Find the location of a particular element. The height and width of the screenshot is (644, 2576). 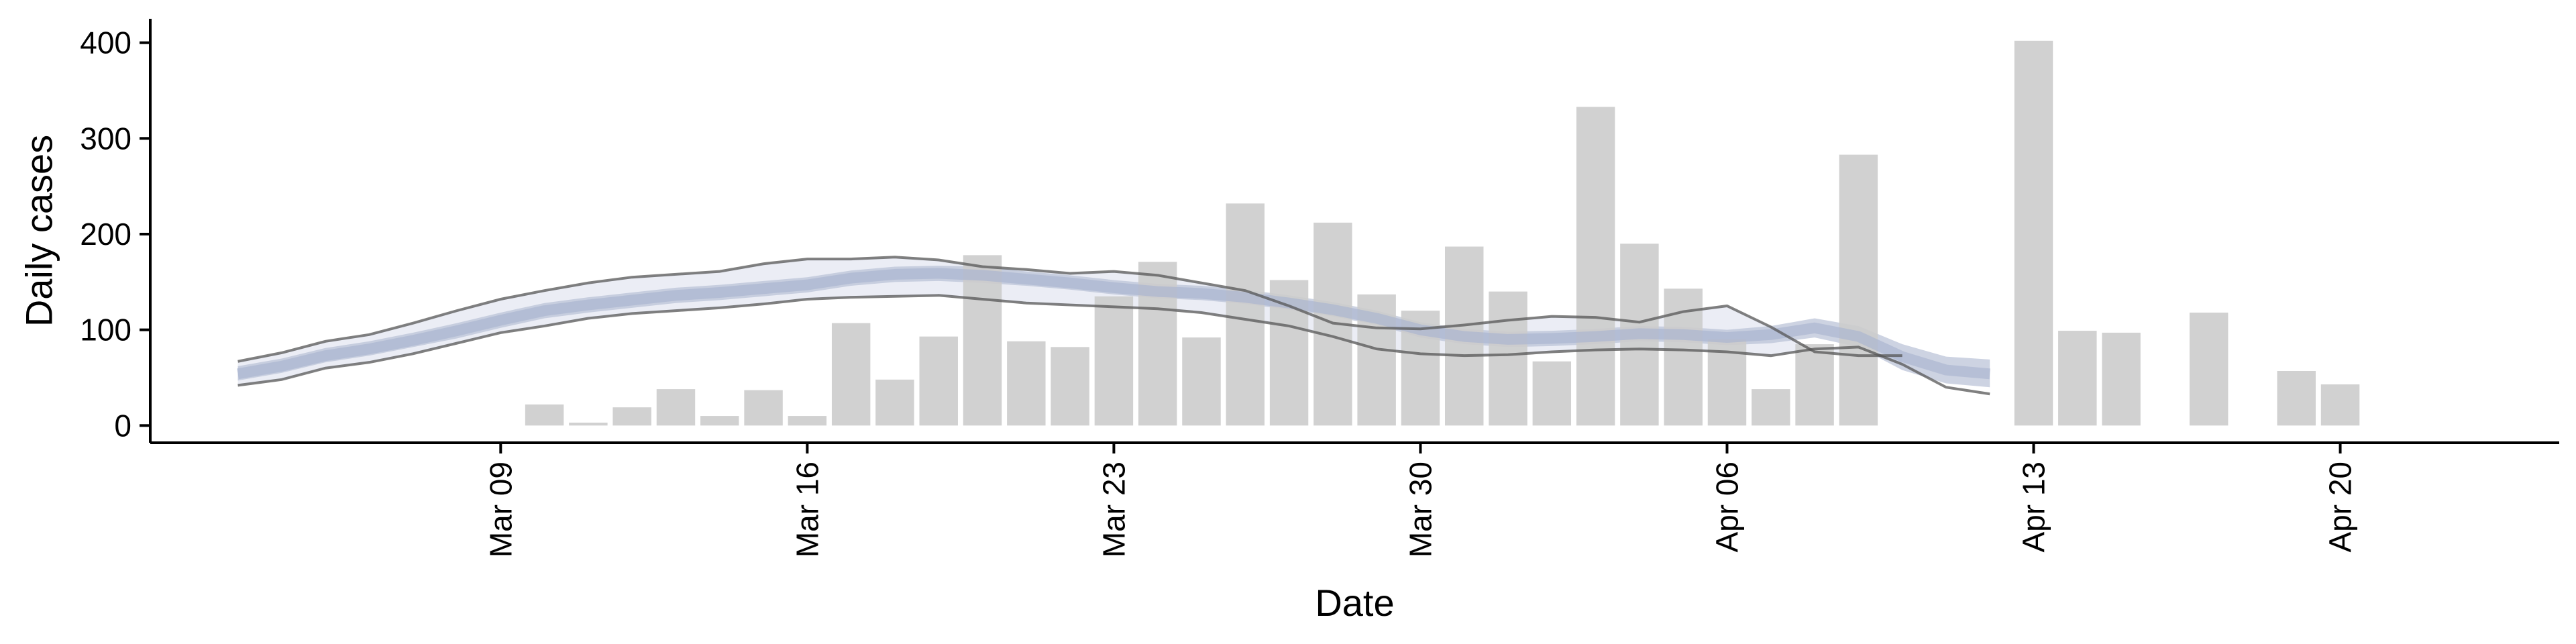

x-tick-label: Apr 20 is located at coordinates (2340, 507).